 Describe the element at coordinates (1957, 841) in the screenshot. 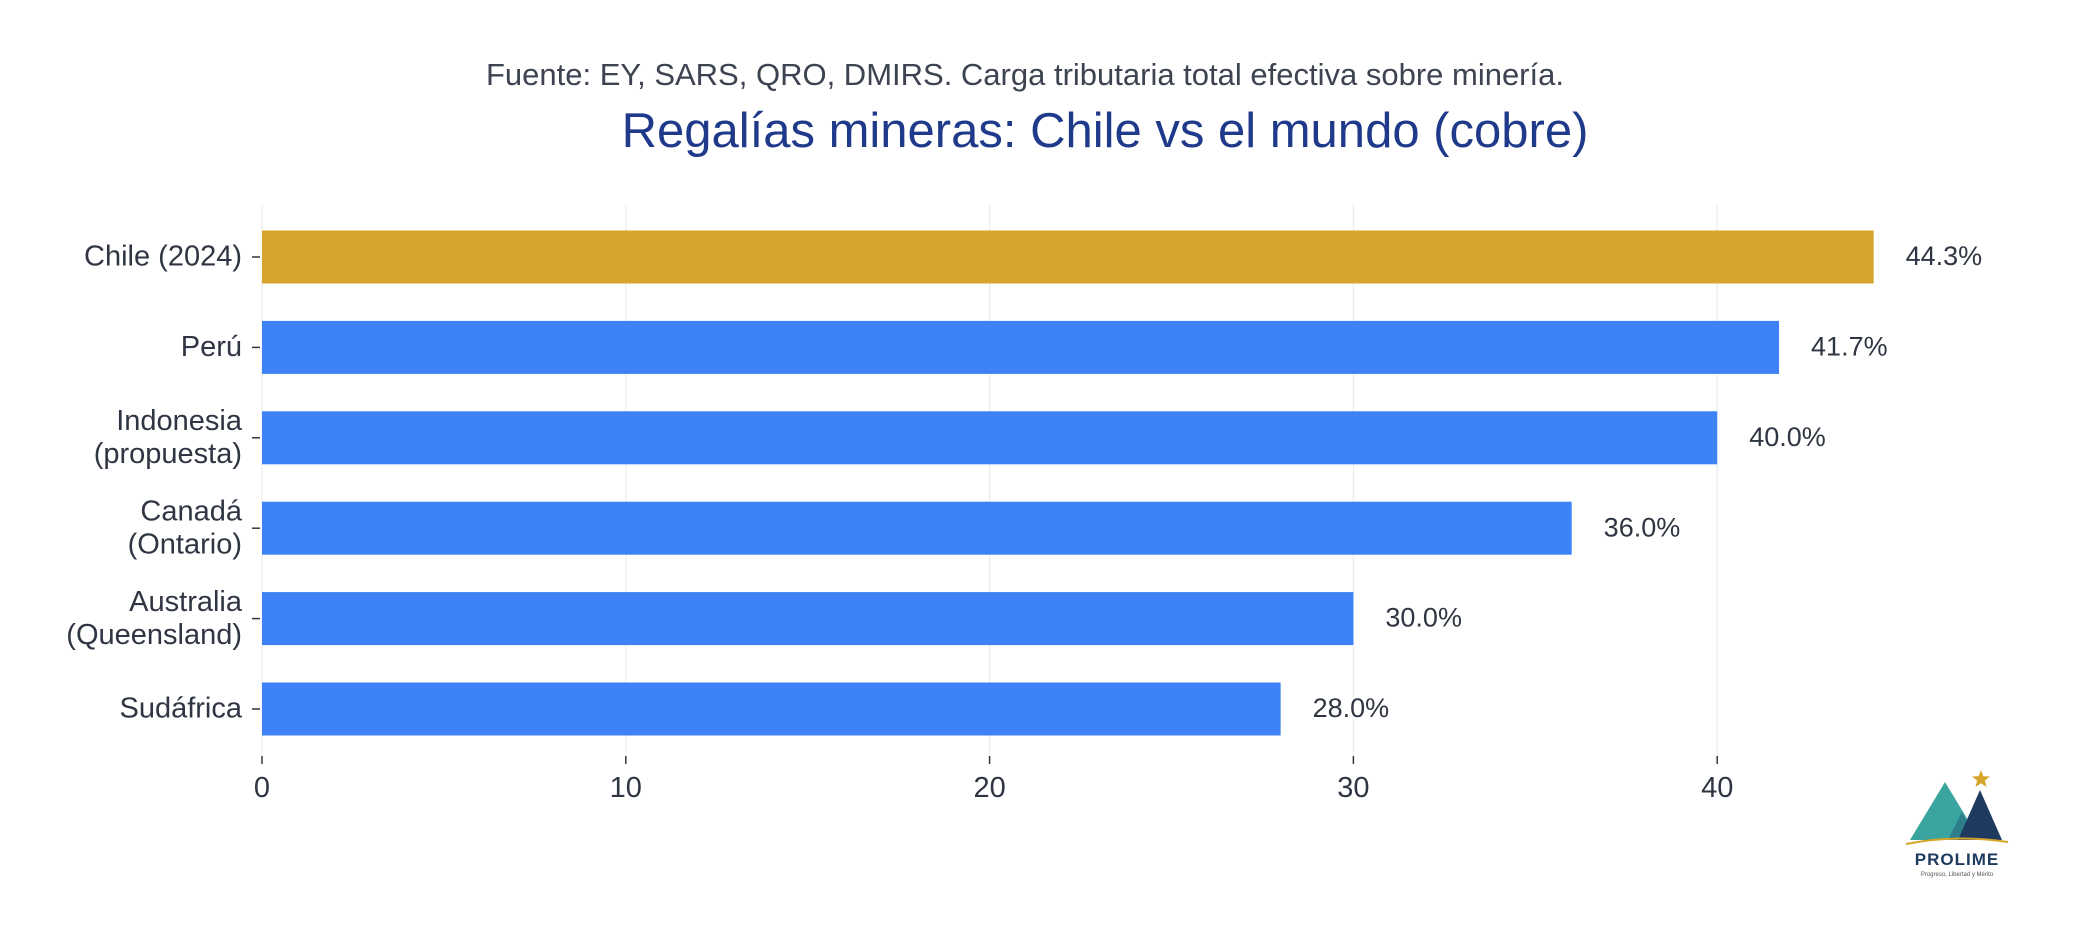

I see `logo-swoosh` at that location.